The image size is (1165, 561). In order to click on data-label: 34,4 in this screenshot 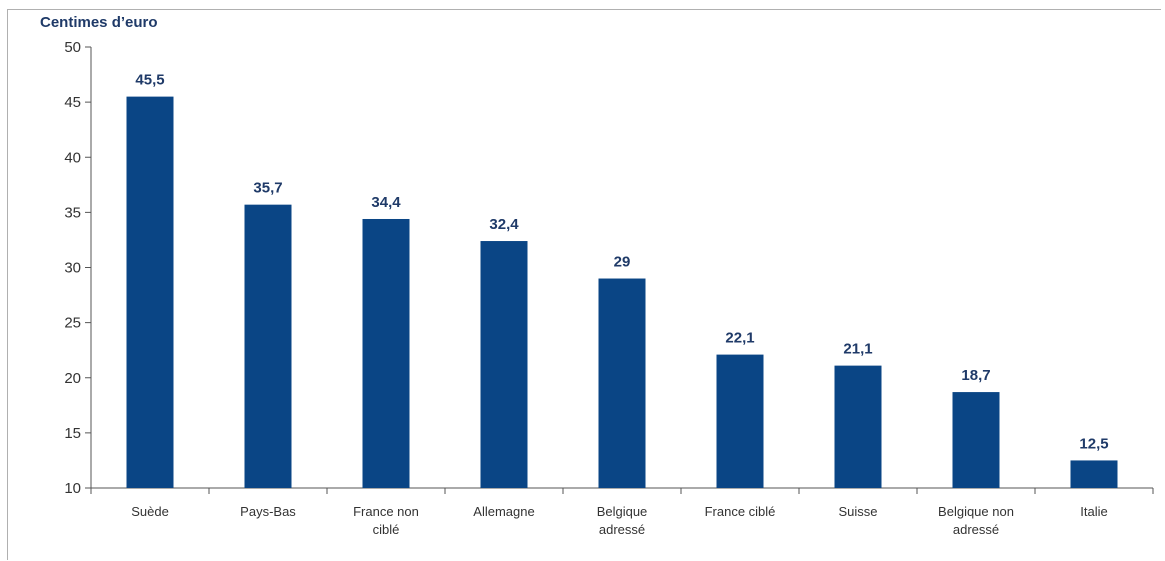, I will do `click(386, 202)`.